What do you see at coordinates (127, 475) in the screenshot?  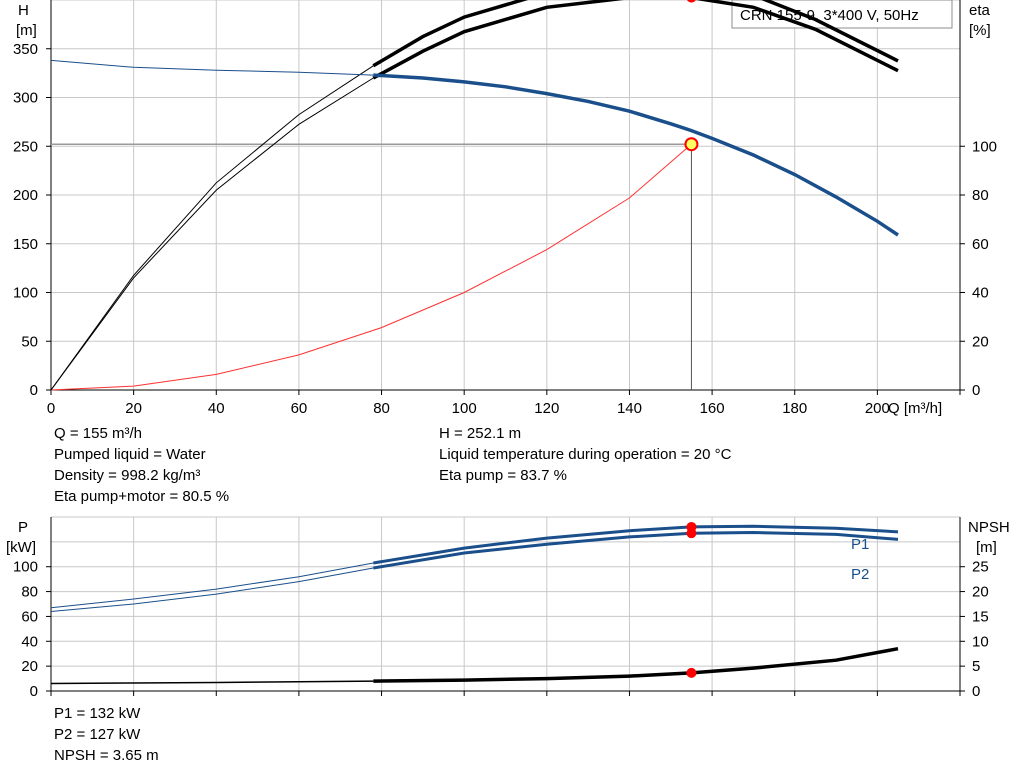 I see `info-density: Density = 998.2 kg/m³` at bounding box center [127, 475].